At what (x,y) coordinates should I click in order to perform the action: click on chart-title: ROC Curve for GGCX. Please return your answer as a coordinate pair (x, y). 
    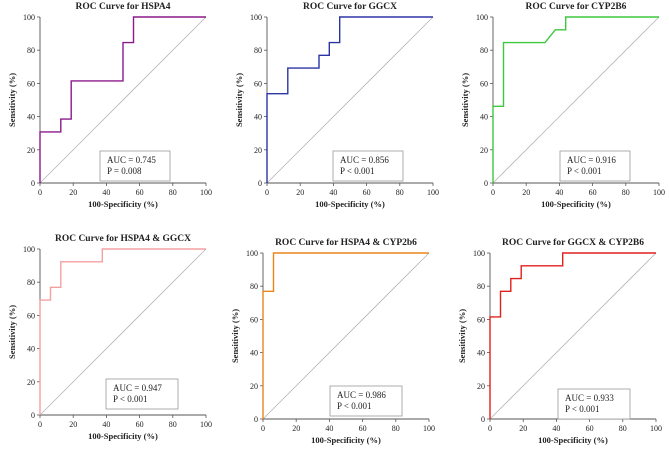
    Looking at the image, I should click on (350, 7).